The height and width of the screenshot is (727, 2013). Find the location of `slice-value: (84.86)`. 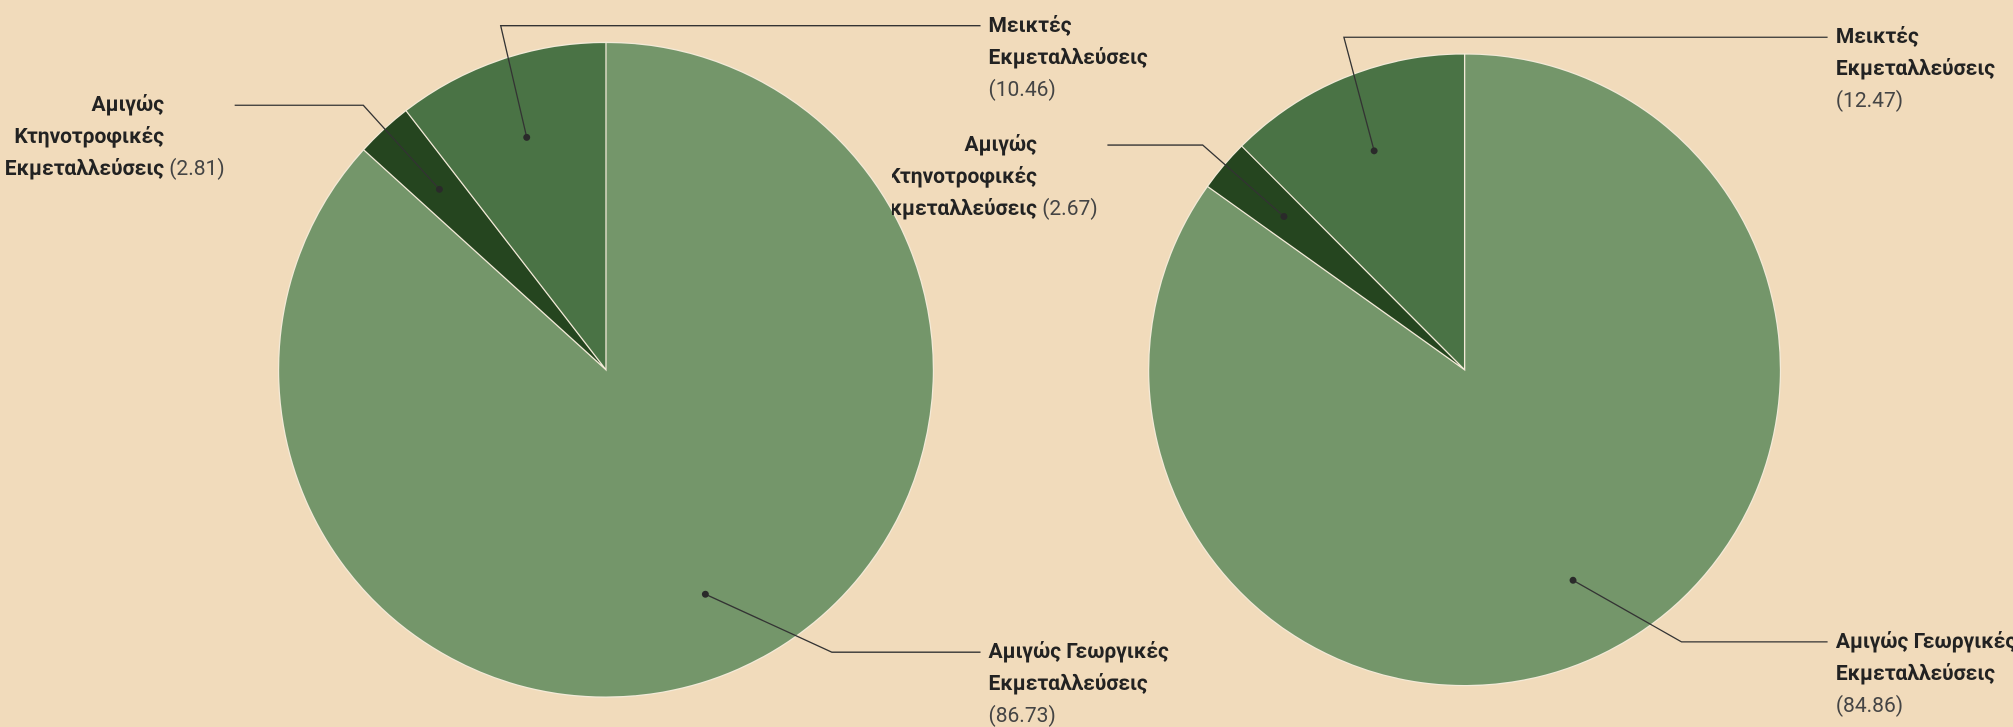

slice-value: (84.86) is located at coordinates (1869, 705).